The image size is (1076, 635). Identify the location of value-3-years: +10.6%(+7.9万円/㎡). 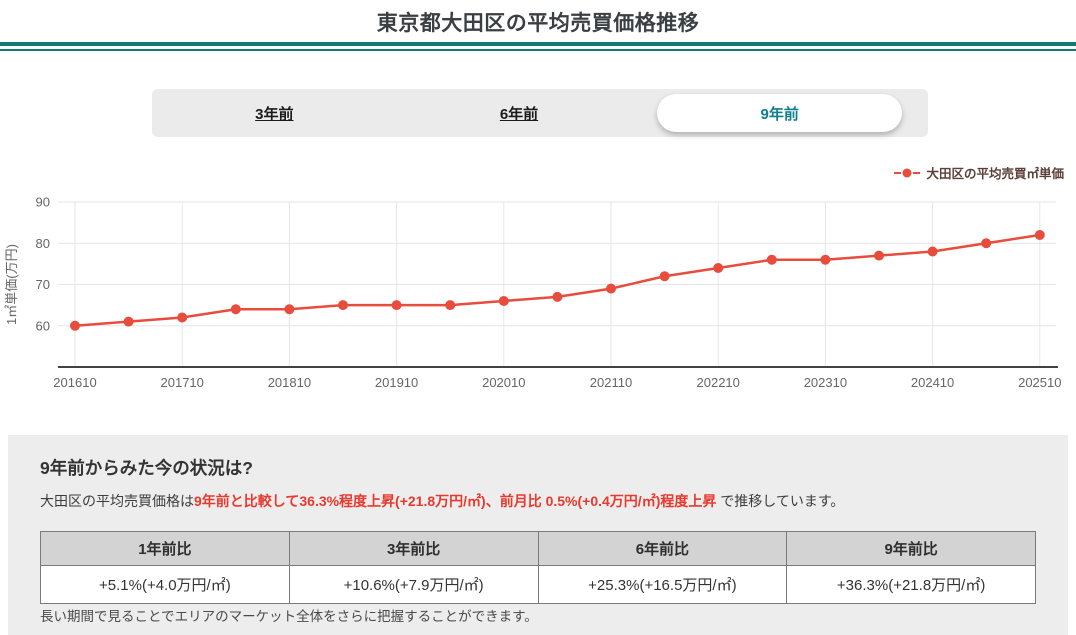
(413, 584).